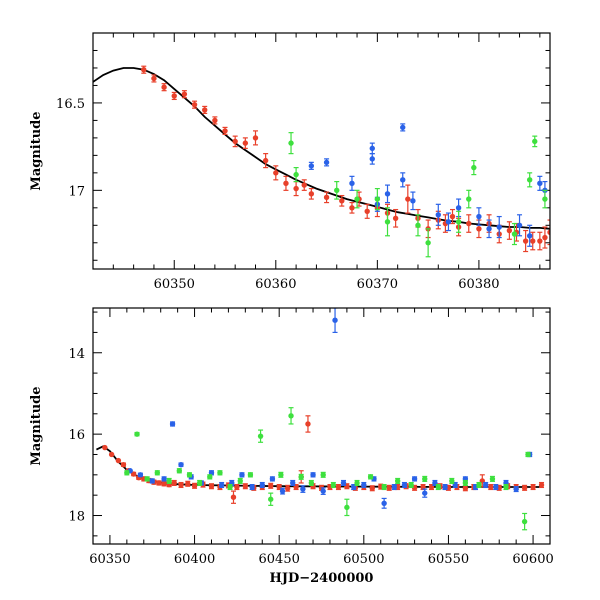 This screenshot has width=600, height=600. Describe the element at coordinates (109, 559) in the screenshot. I see `x-tick-label: 60350` at that location.